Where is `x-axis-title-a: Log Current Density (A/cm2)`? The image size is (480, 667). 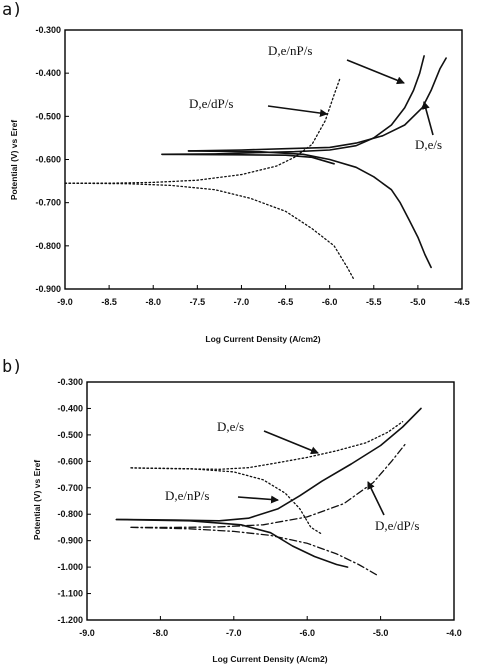
x-axis-title-a: Log Current Density (A/cm2) is located at coordinates (262, 339).